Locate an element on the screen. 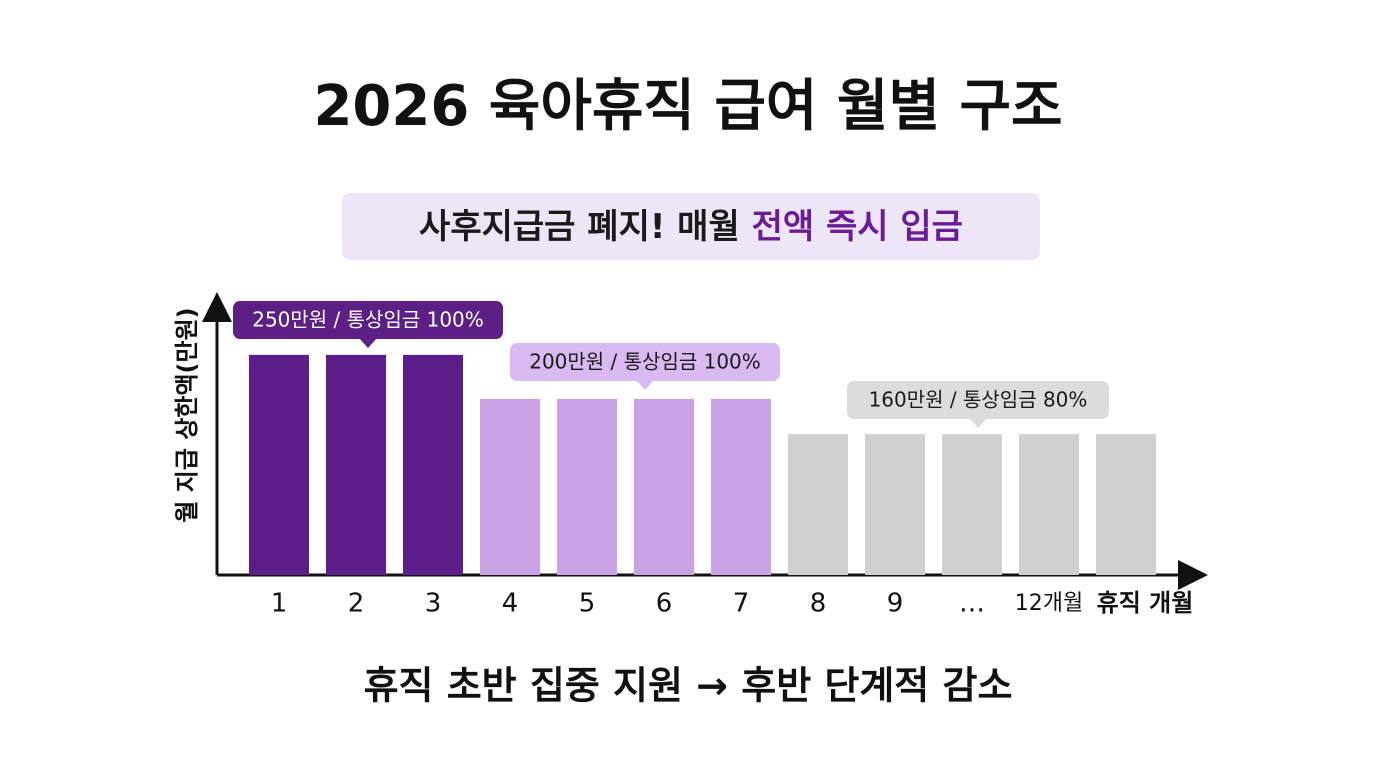 The width and height of the screenshot is (1376, 768). x-tick-label: 5 is located at coordinates (587, 604).